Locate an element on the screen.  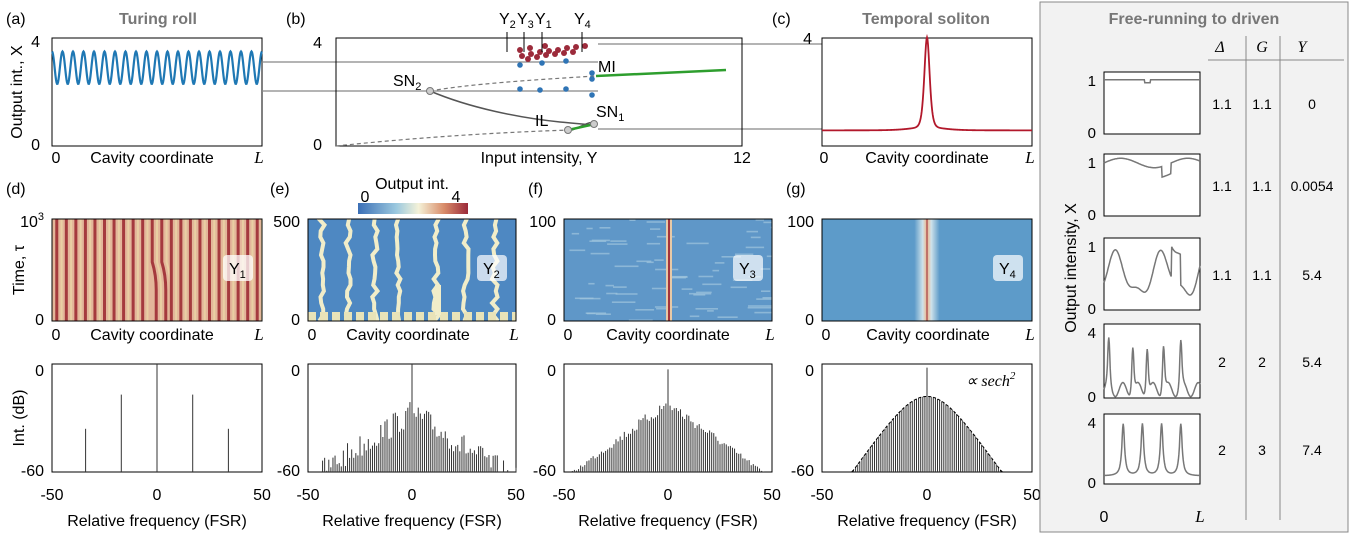
lower-unstable-branch is located at coordinates (453, 138).